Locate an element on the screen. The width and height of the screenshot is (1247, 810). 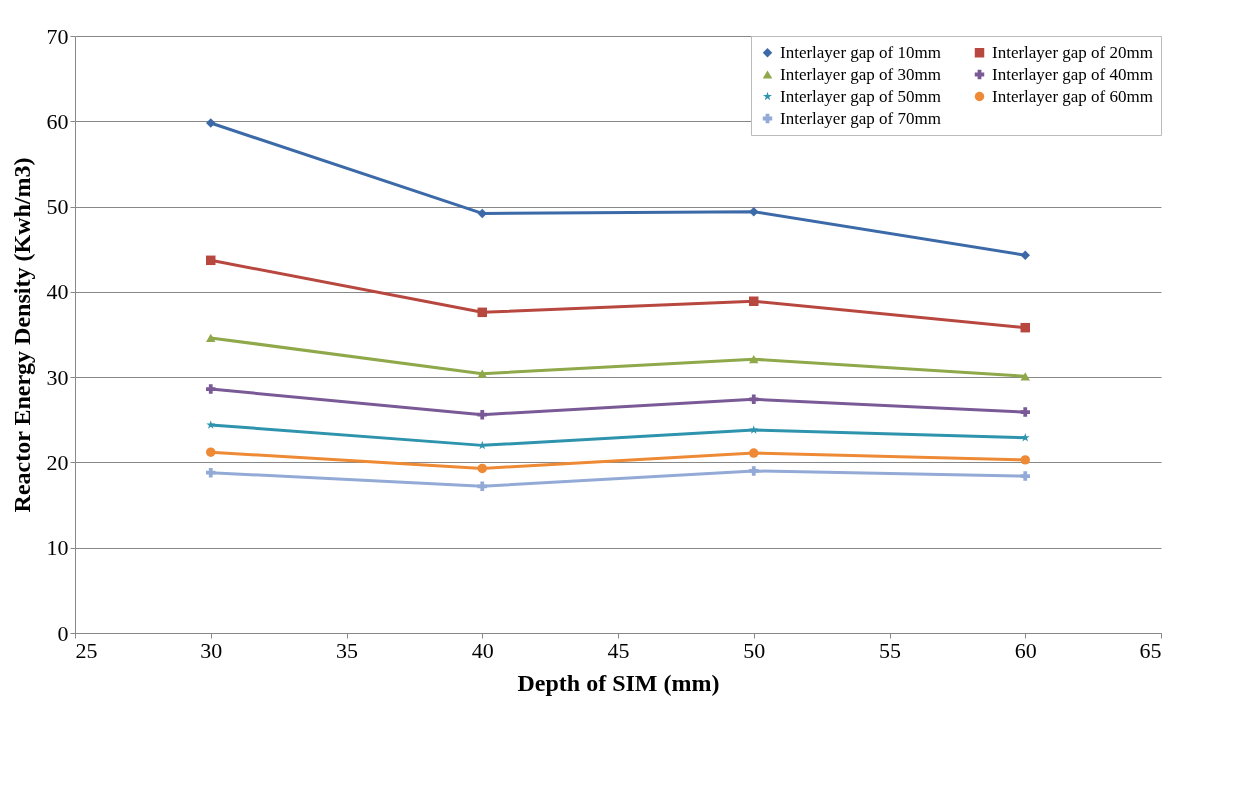
x-tick-label: 45 is located at coordinates (618, 650).